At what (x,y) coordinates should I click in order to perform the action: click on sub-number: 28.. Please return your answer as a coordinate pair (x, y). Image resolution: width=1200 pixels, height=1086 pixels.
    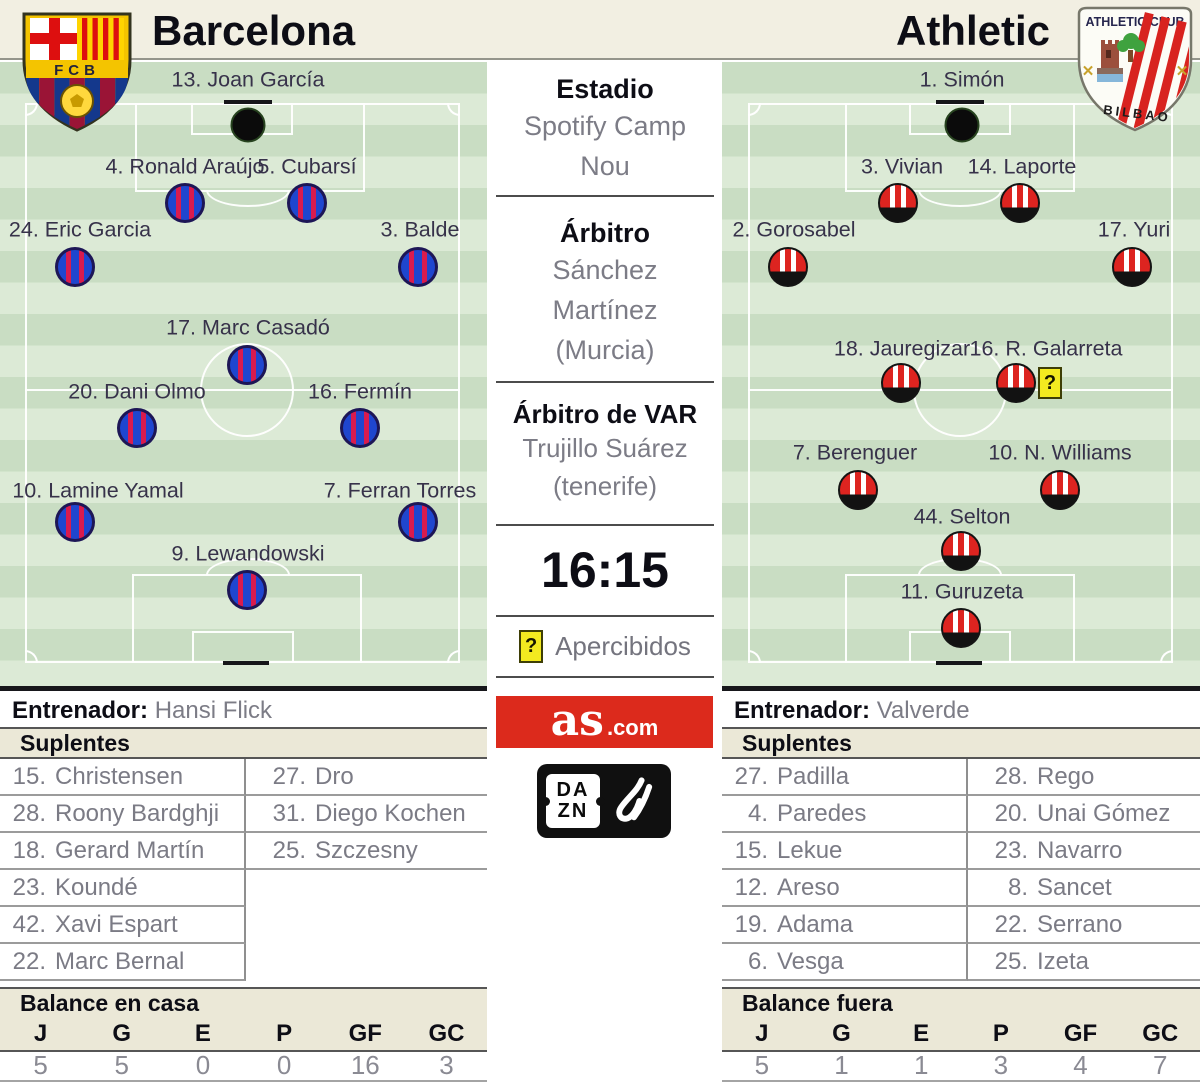
    Looking at the image, I should click on (1011, 776).